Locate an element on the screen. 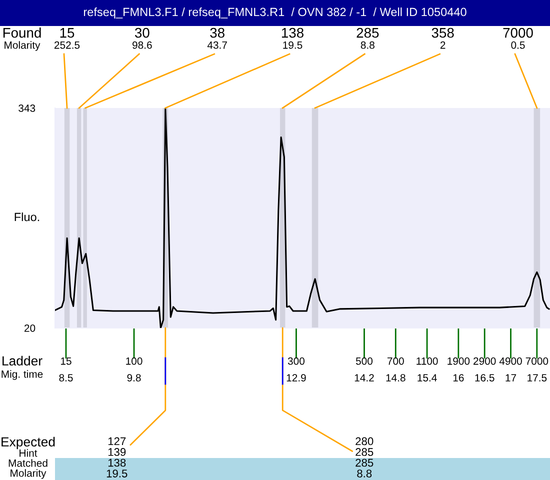  x-tick-label: 12.9 is located at coordinates (296, 378).